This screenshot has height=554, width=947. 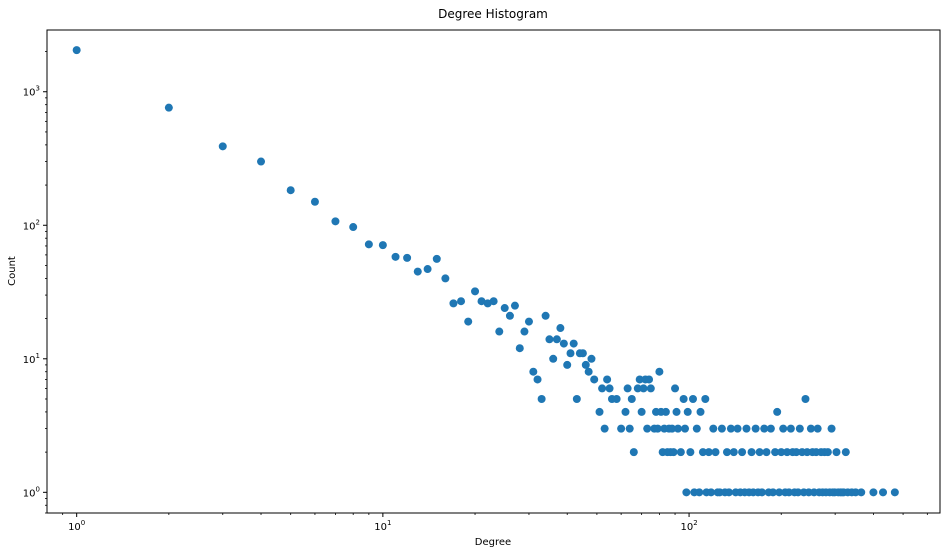 What do you see at coordinates (688, 526) in the screenshot?
I see `x-tick-label: 10²` at bounding box center [688, 526].